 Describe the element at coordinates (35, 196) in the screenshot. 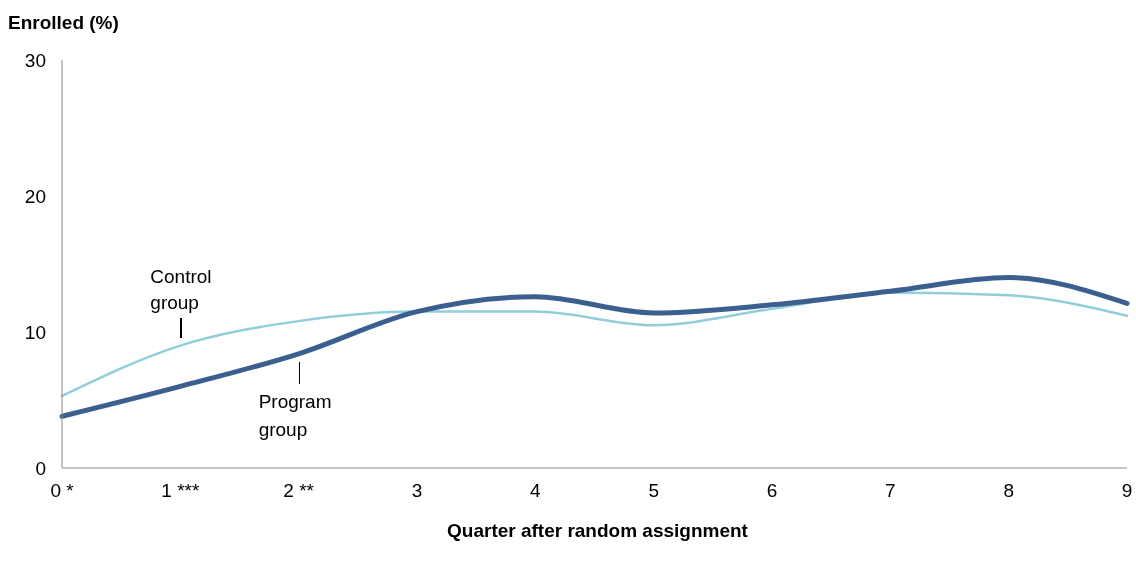

I see `y-tick-label: 20` at that location.